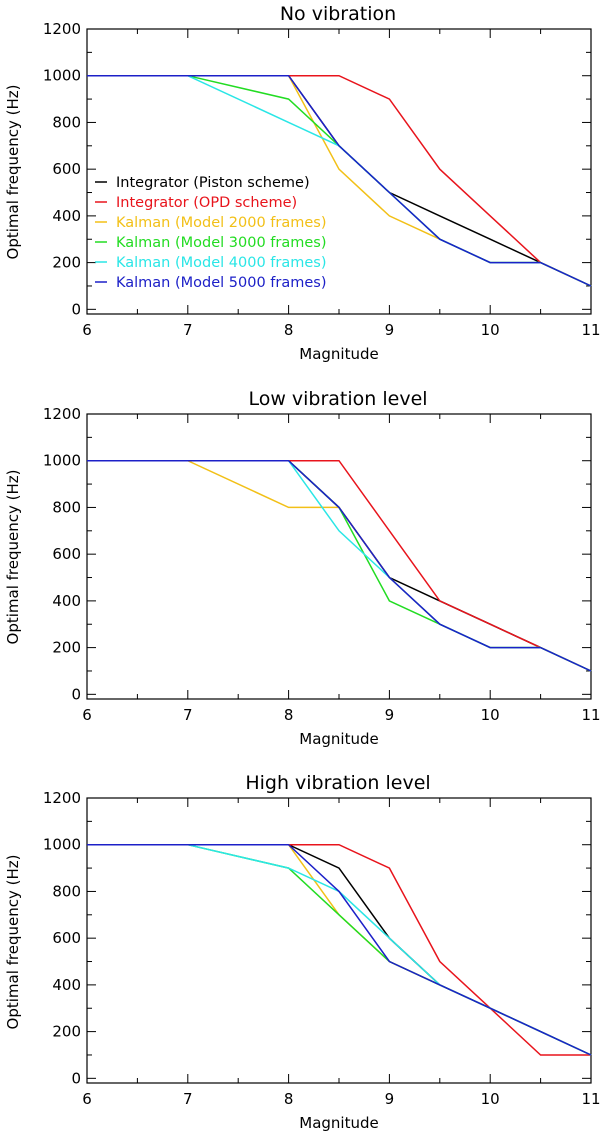 This screenshot has width=600, height=1137. Describe the element at coordinates (213, 183) in the screenshot. I see `legend-label: Integrator (Piston scheme)` at that location.